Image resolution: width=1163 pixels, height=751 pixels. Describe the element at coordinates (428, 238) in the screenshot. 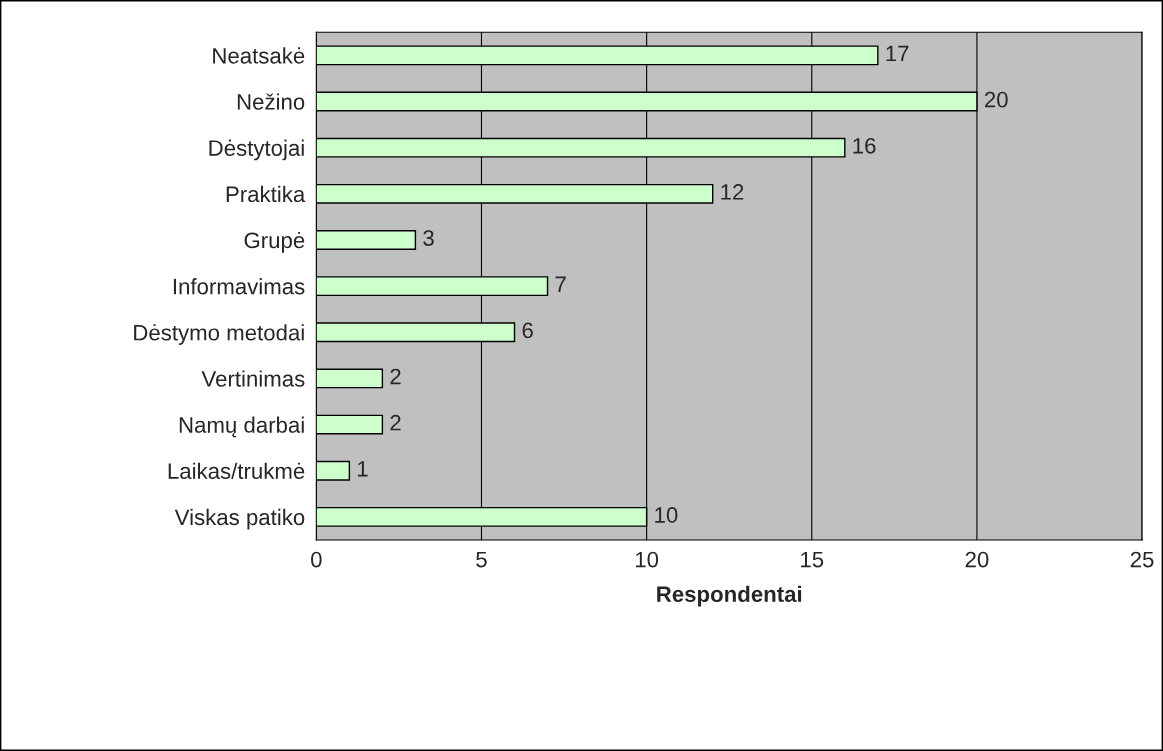

I see `data-label: 3` at that location.